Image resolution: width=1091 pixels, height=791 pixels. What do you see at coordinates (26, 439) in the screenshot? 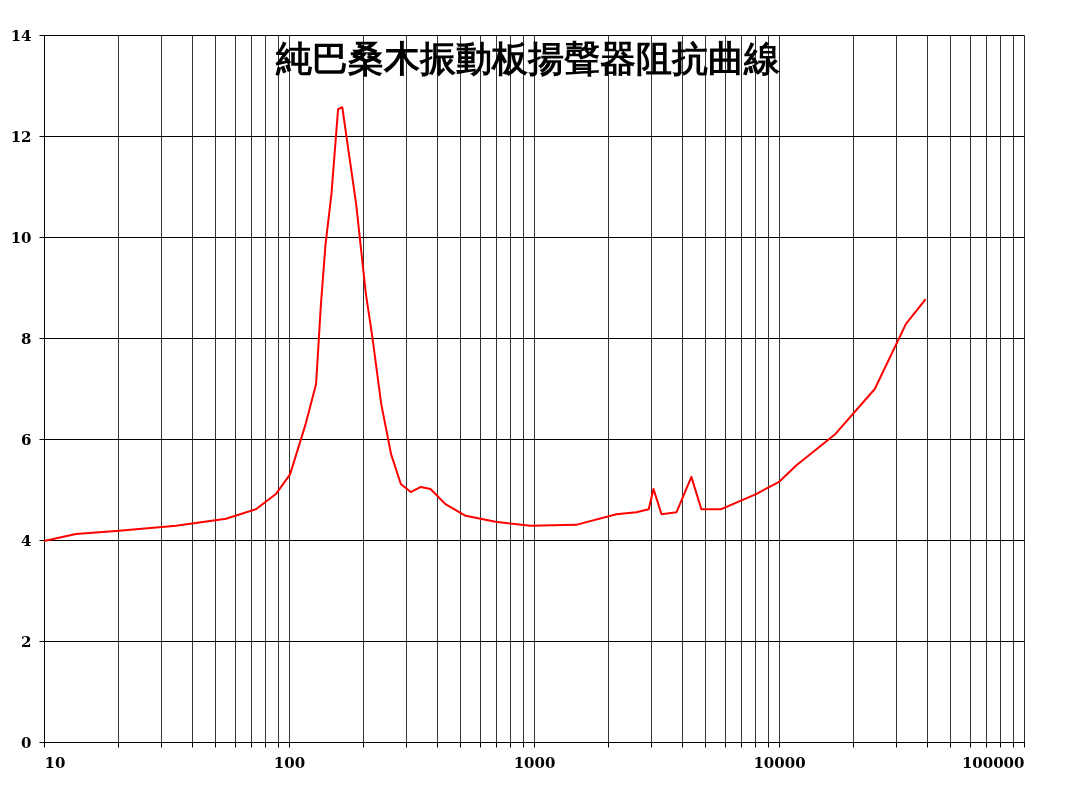
I see `y-tick-label: 6` at bounding box center [26, 439].